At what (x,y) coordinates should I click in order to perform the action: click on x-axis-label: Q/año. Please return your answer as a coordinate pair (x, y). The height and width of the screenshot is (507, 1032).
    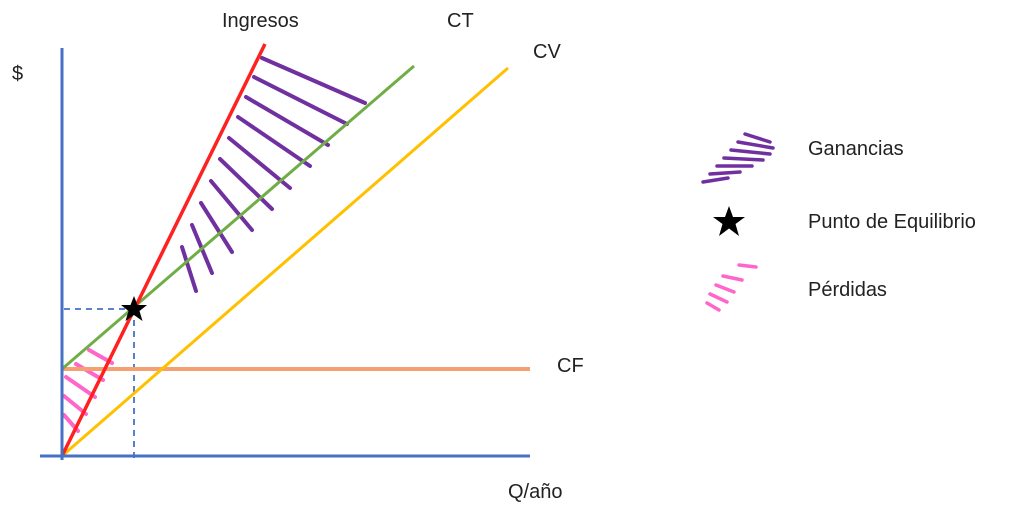
    Looking at the image, I should click on (535, 492).